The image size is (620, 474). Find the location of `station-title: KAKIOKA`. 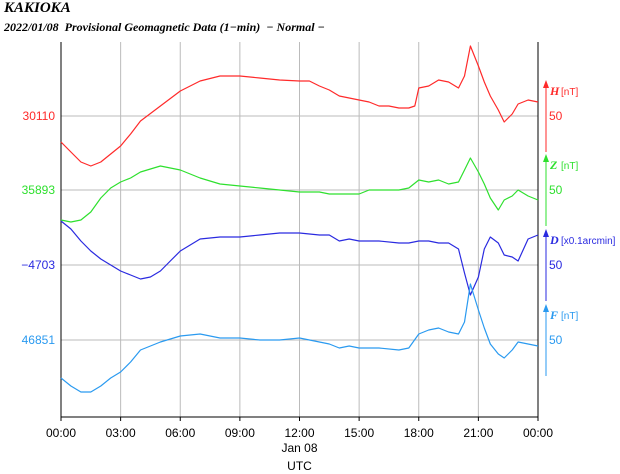

station-title: KAKIOKA is located at coordinates (37, 8).